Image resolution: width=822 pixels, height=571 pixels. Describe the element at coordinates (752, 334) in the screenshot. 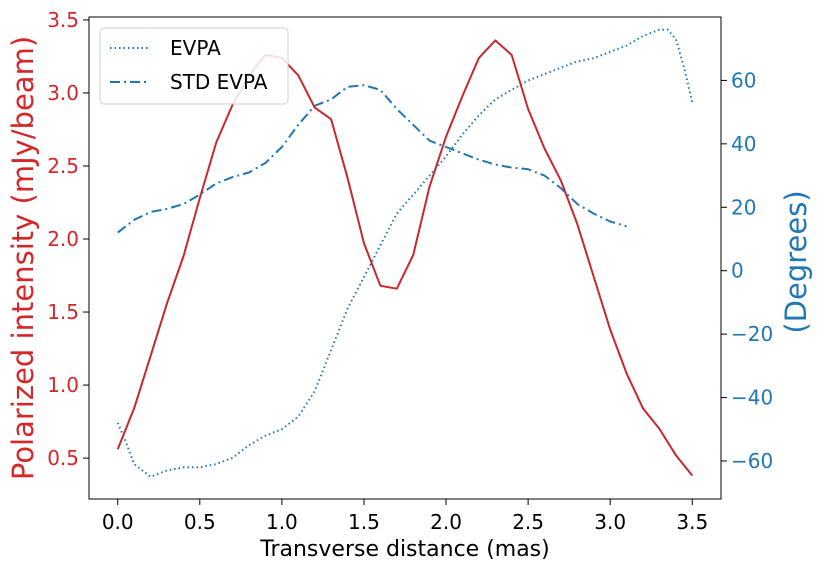

I see `right-y-tick-label: −20` at that location.